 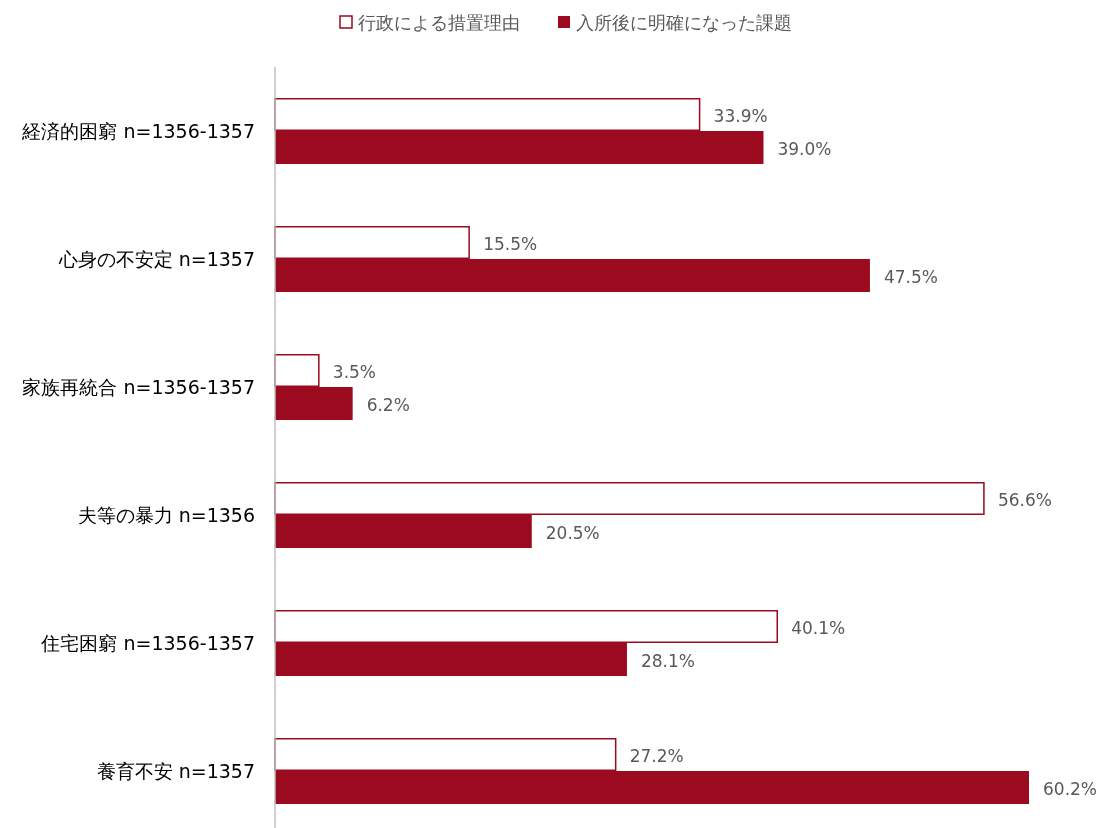 I want to click on y-tick-label: 夫等の暴力 n=1356, so click(x=166, y=515).